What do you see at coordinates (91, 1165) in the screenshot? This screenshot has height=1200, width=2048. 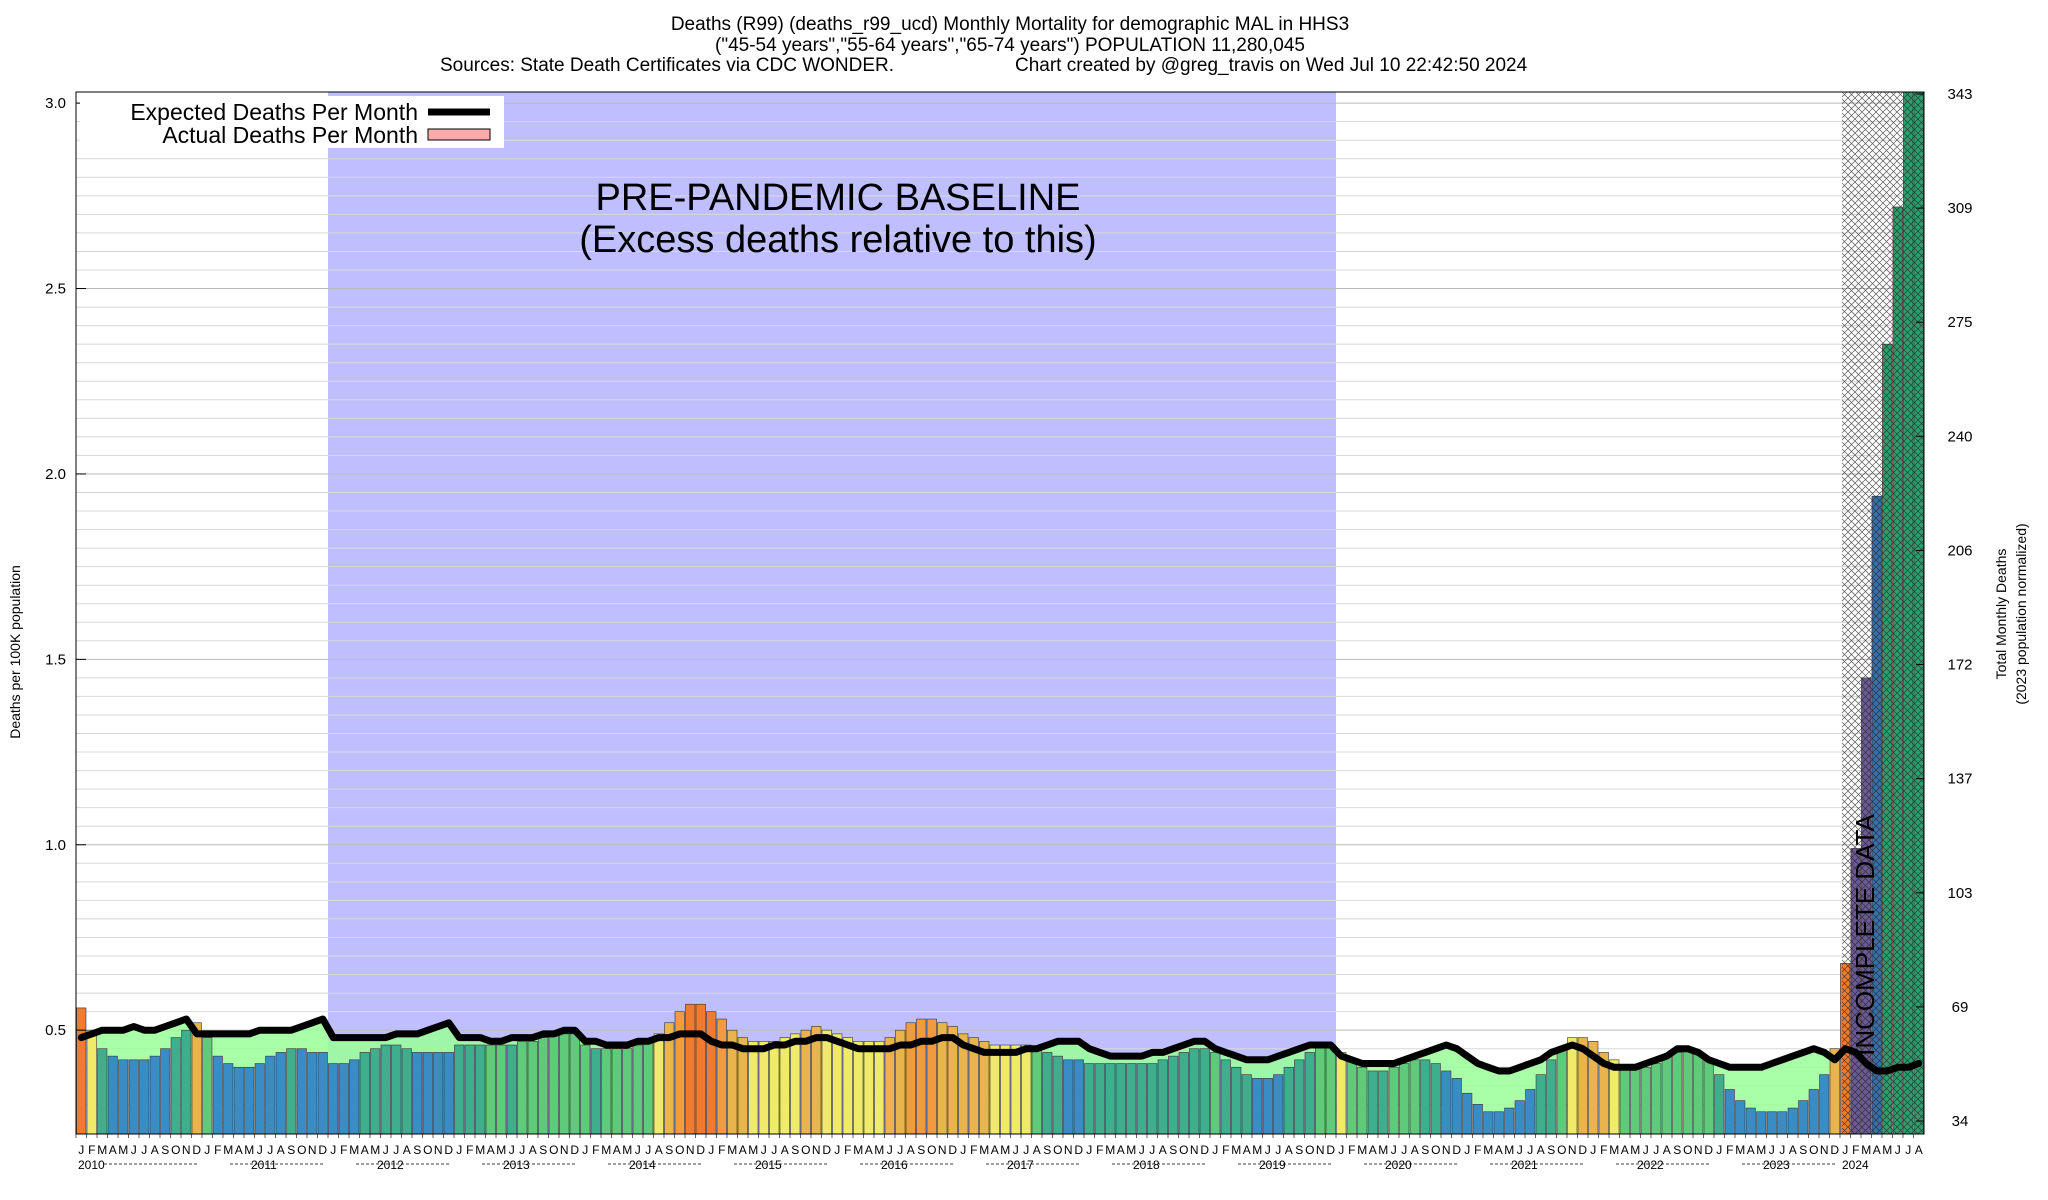 I see `x-year-label: 2010` at bounding box center [91, 1165].